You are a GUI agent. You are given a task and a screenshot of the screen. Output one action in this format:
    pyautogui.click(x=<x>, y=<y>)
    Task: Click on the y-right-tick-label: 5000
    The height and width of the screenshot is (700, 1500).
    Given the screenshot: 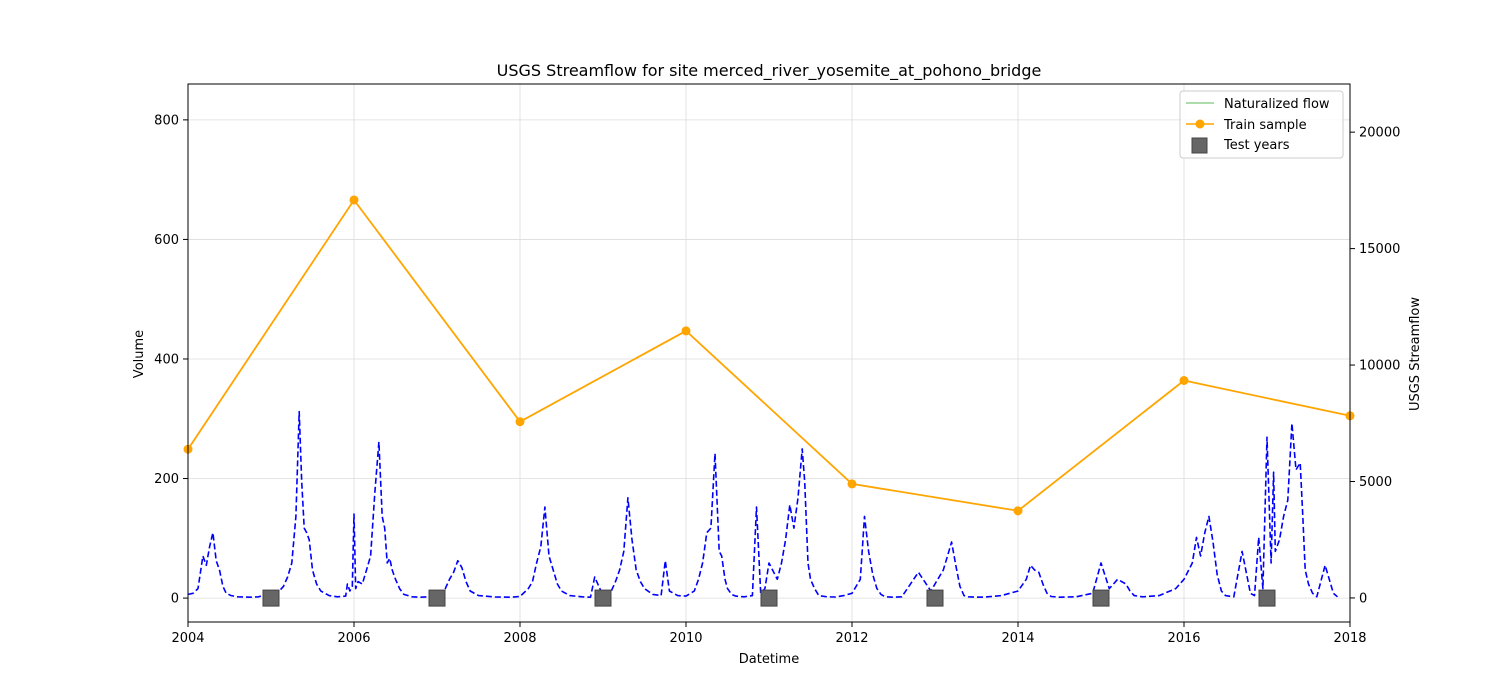 What is the action you would take?
    pyautogui.click(x=1375, y=482)
    